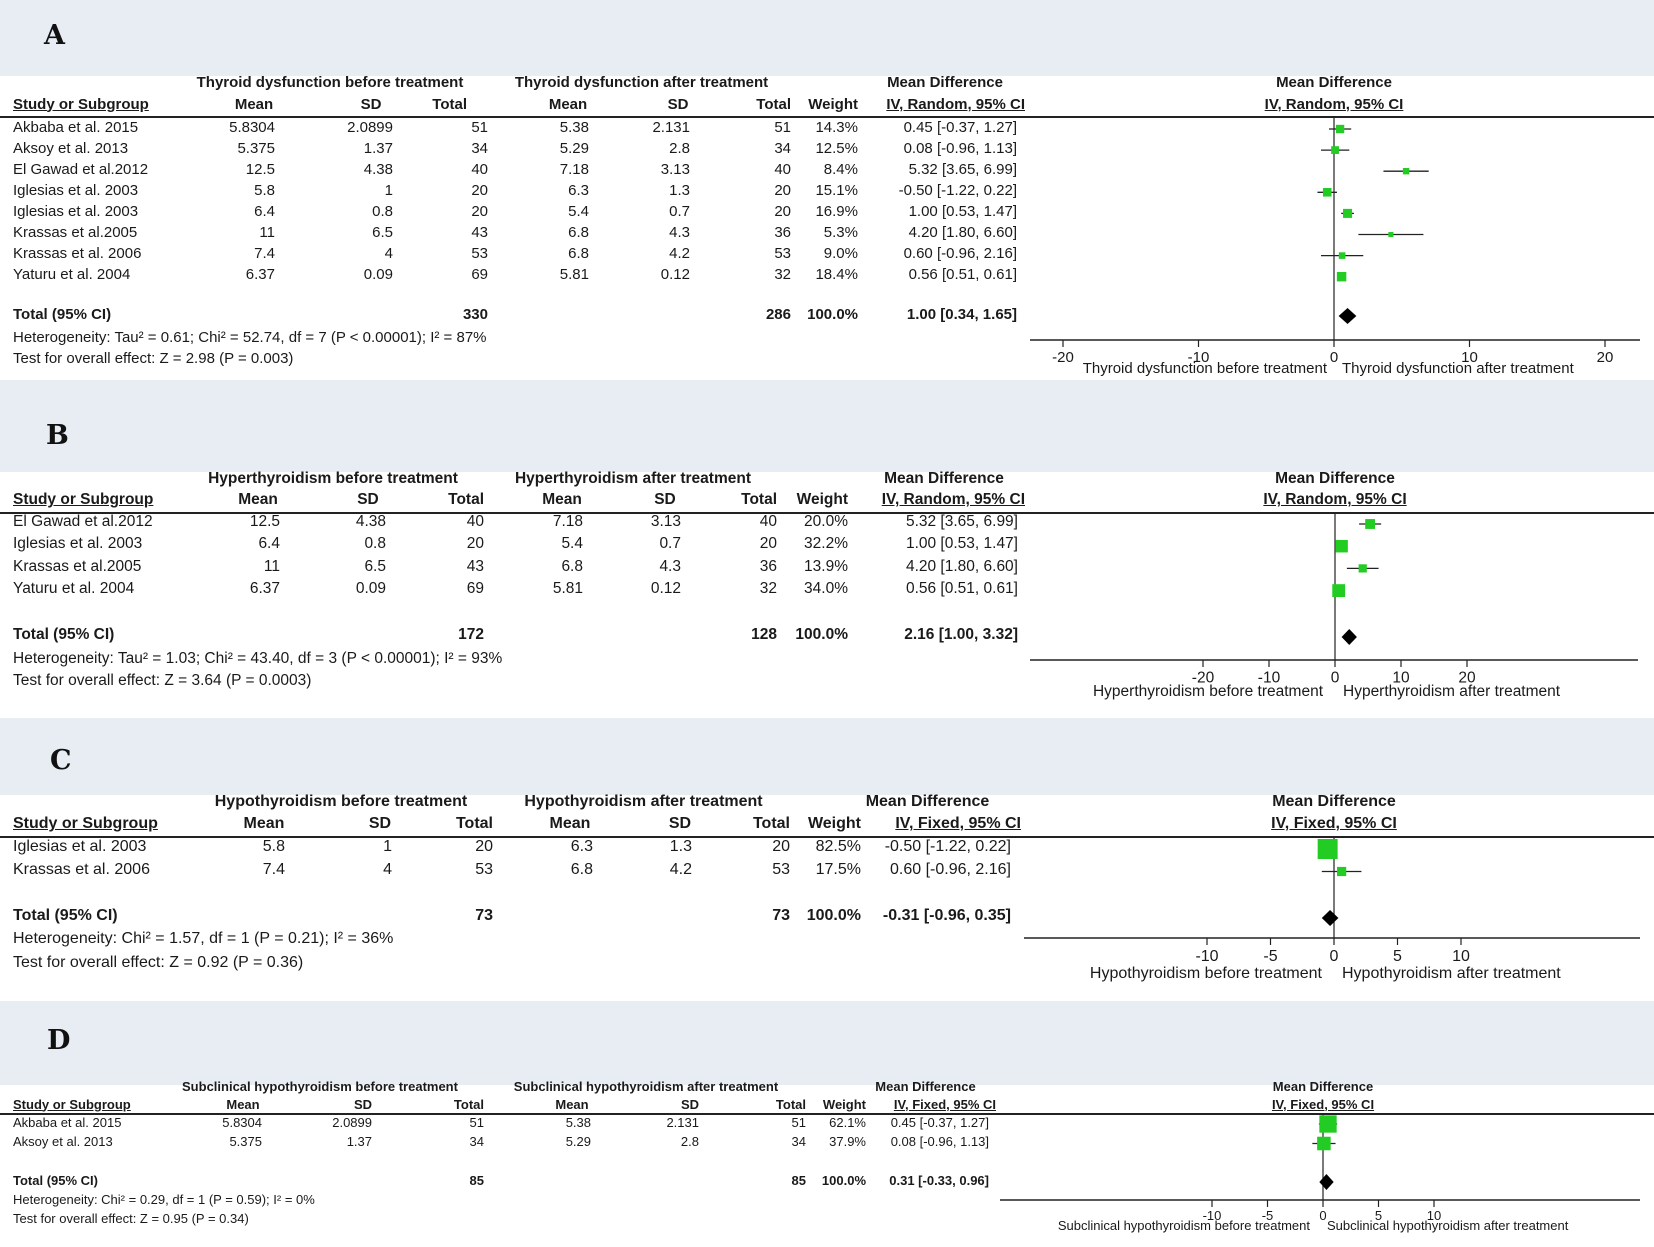  I want to click on col-method: IV, Fixed, 95% CI, so click(944, 1104).